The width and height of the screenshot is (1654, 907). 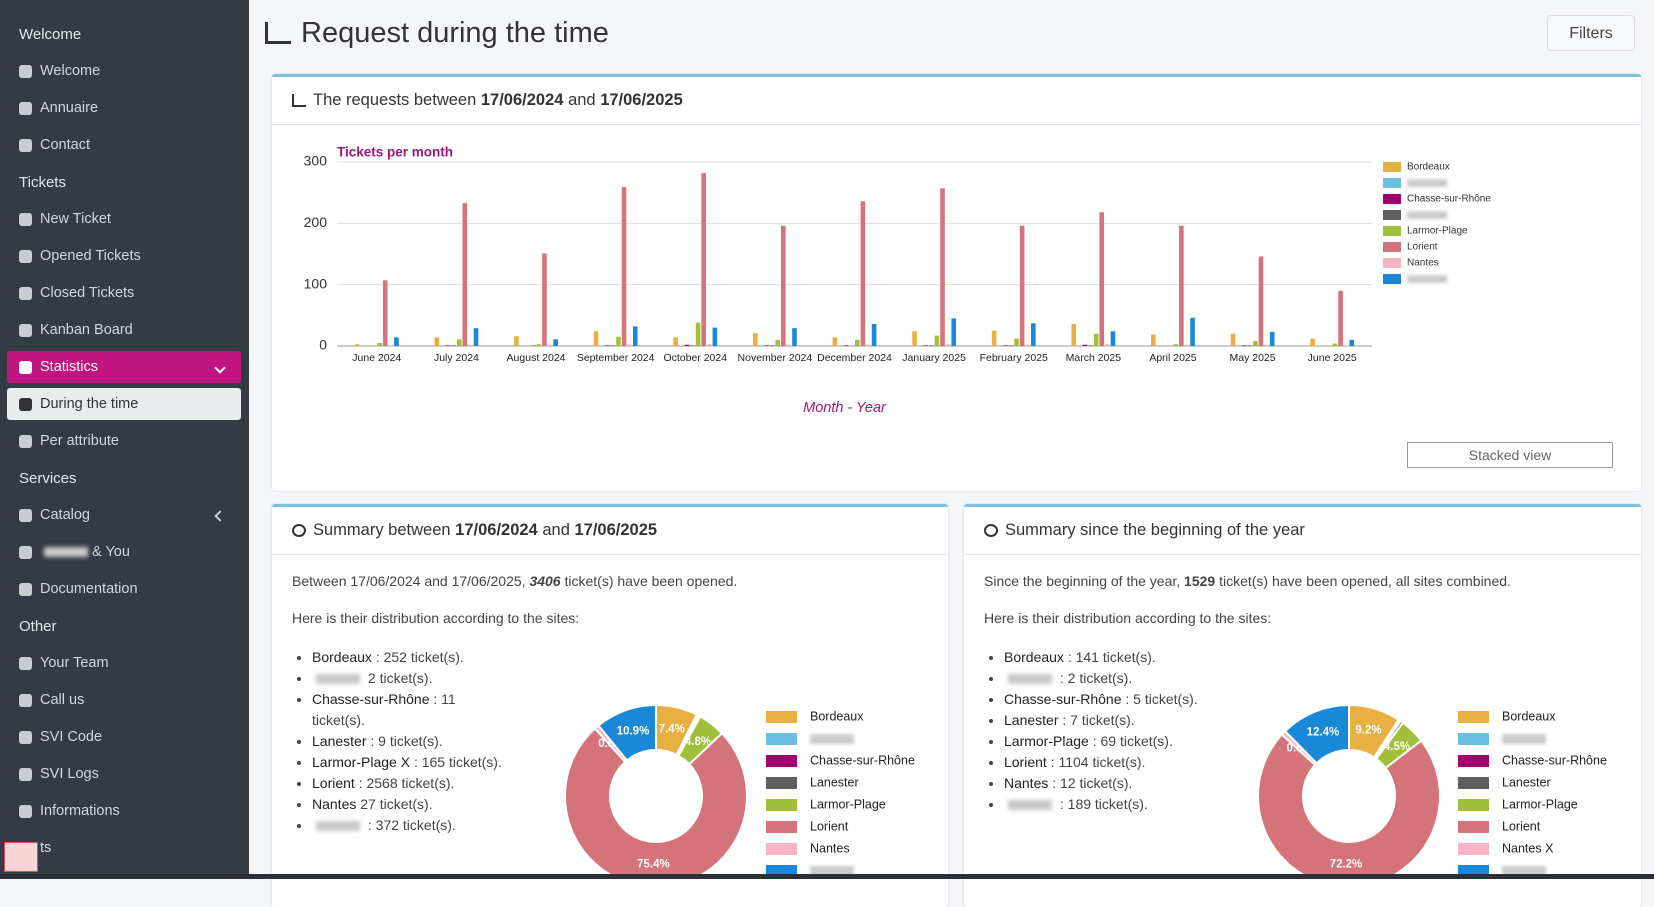 I want to click on sidebar-link: Kanban Board, so click(x=124, y=330).